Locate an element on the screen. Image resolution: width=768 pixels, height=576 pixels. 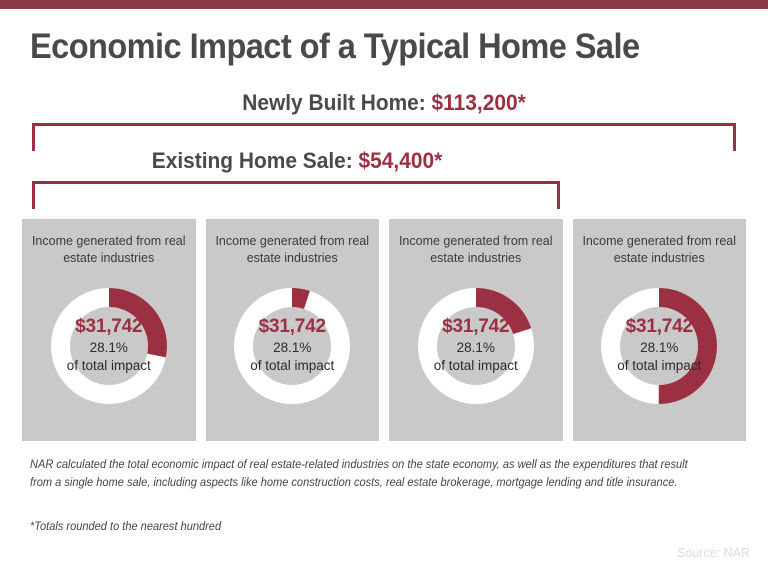
donut-track is located at coordinates (292, 346).